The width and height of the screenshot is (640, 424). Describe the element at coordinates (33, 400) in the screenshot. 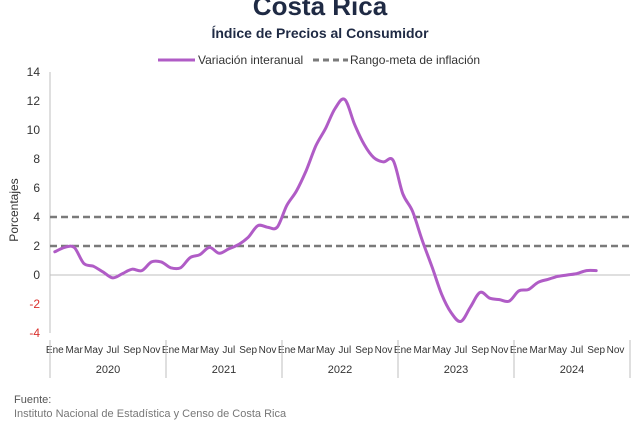

I see `source-title: Fuente:` at that location.